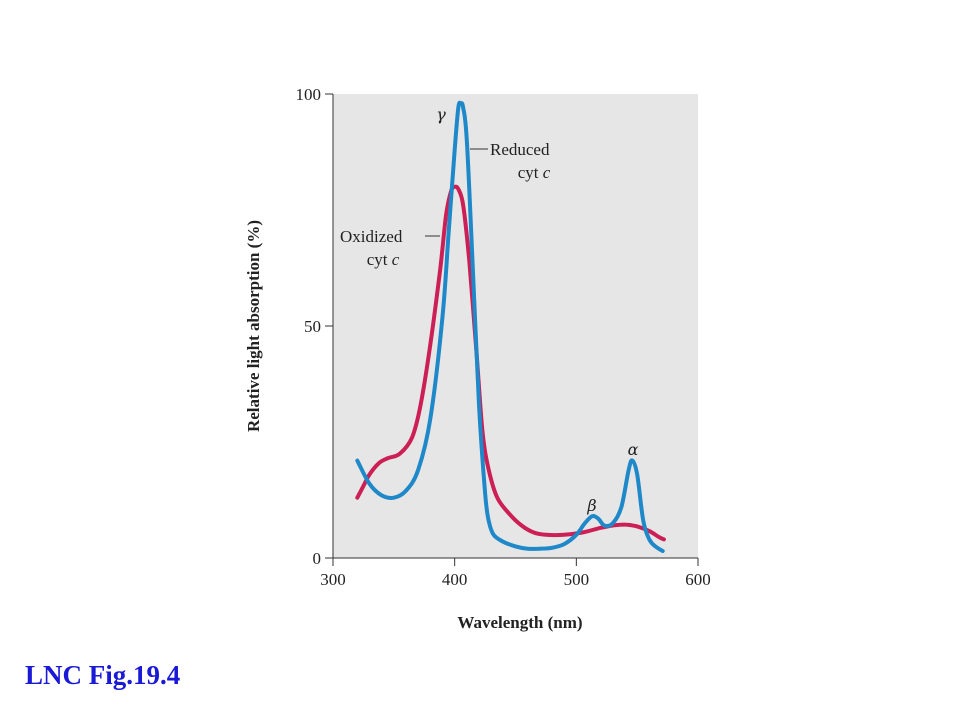 This screenshot has width=960, height=720. Describe the element at coordinates (534, 172) in the screenshot. I see `reduced-label-line2: cyt c` at that location.